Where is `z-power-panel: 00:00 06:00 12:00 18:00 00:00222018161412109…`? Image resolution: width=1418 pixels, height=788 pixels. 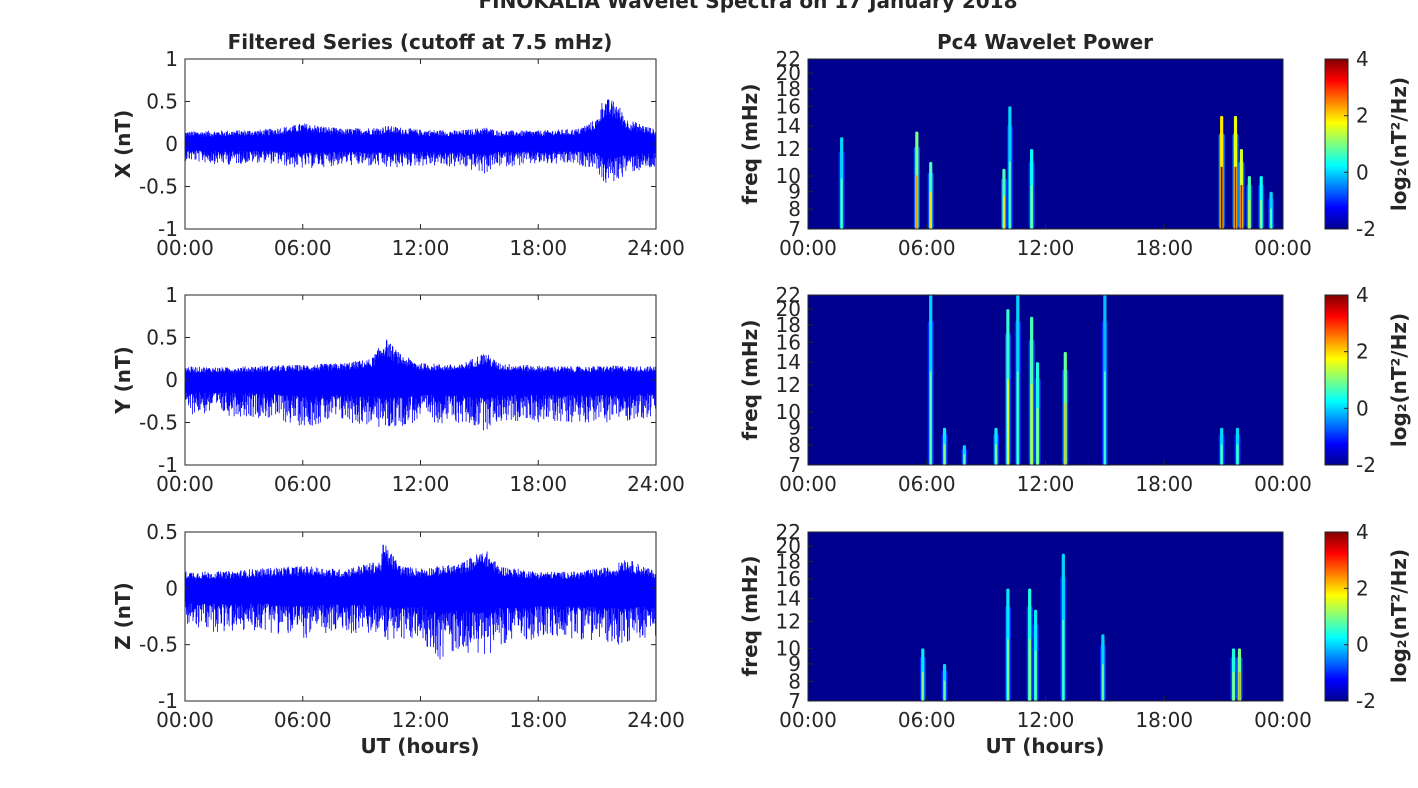 z-power-panel: 00:00 06:00 12:00 18:00 00:00222018161412109… is located at coordinates (1074, 639).